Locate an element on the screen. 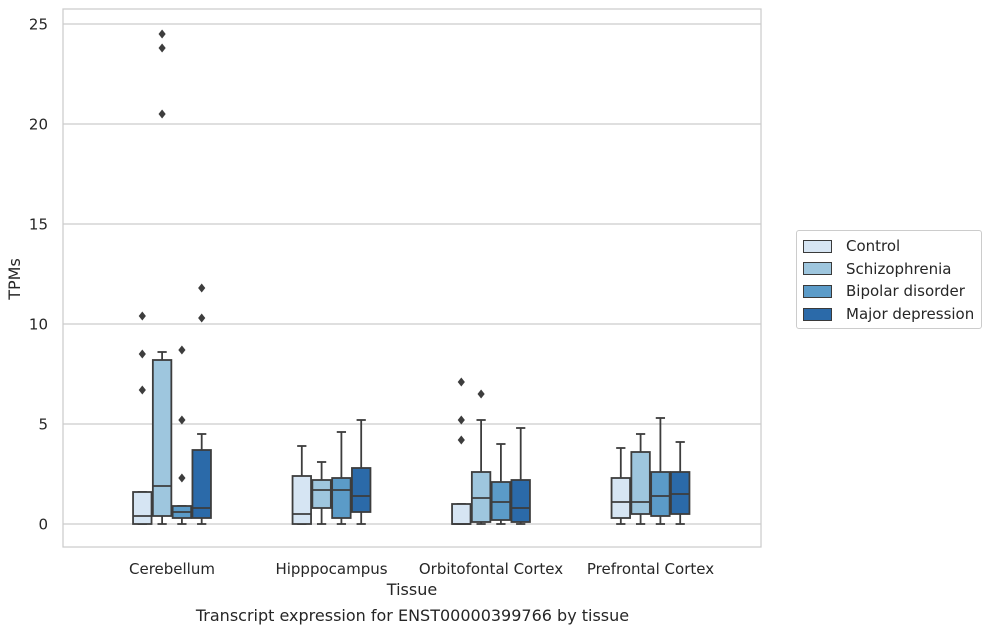 Image resolution: width=993 pixels, height=634 pixels. y-tick-label: 20 is located at coordinates (38, 125).